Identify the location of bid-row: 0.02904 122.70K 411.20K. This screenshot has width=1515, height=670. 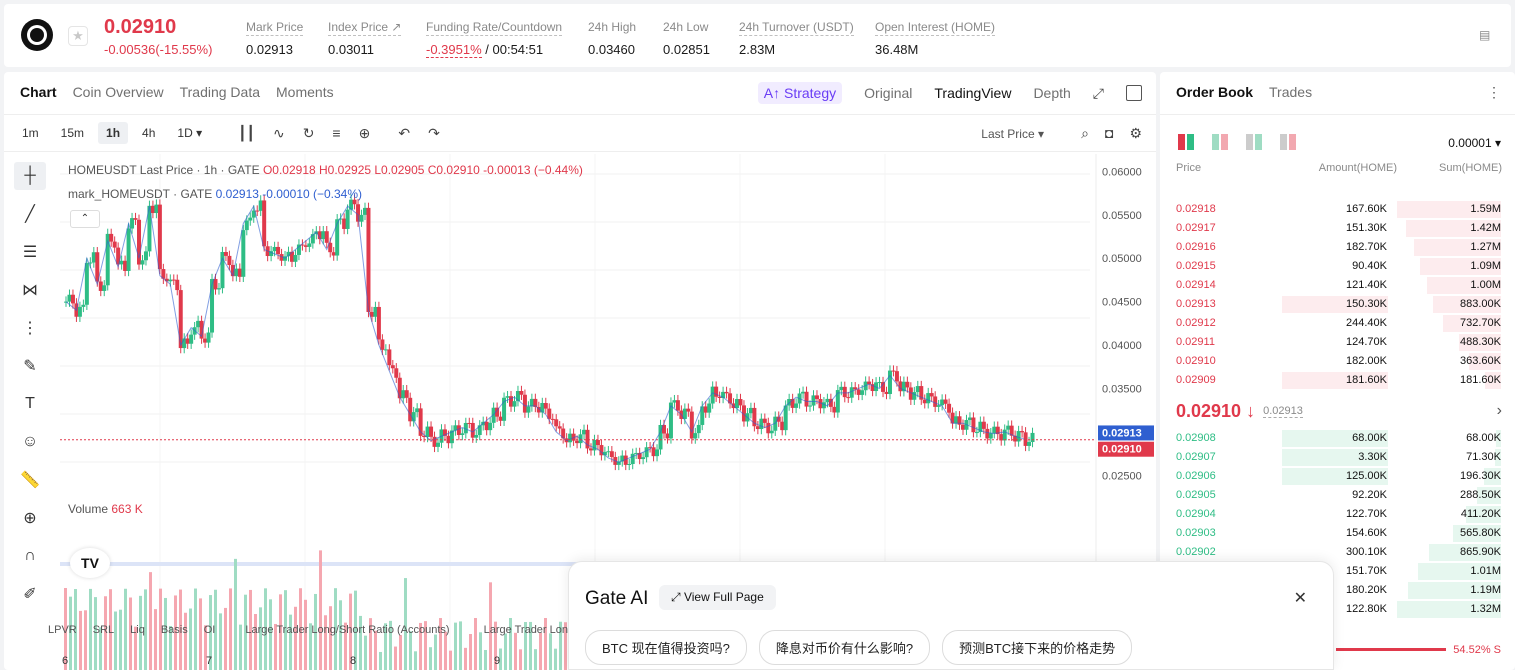
(1337, 514).